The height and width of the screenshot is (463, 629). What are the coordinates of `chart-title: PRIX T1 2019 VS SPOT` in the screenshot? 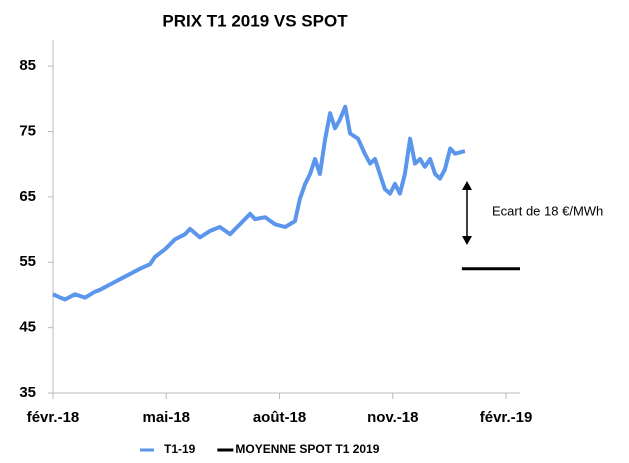 It's located at (255, 20).